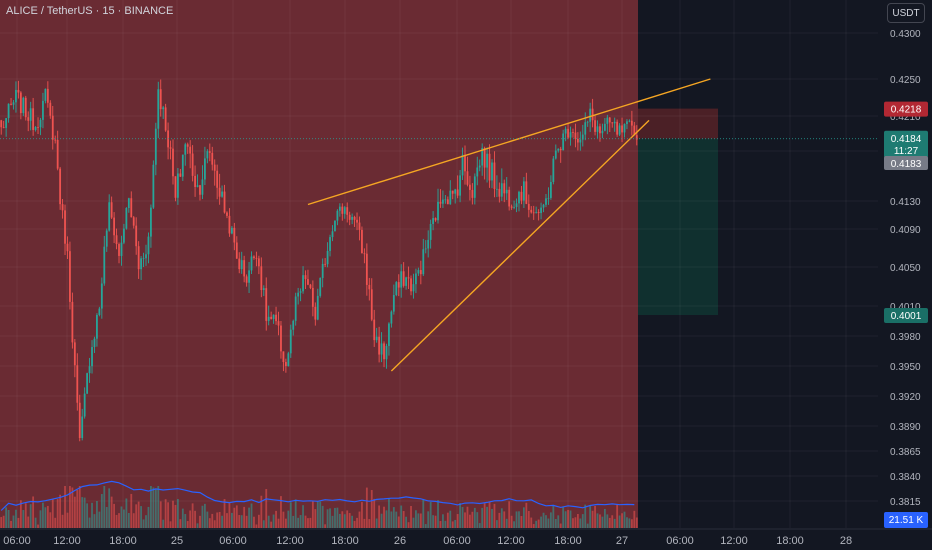 The height and width of the screenshot is (550, 932). I want to click on wedge-lower-trendline, so click(520, 245).